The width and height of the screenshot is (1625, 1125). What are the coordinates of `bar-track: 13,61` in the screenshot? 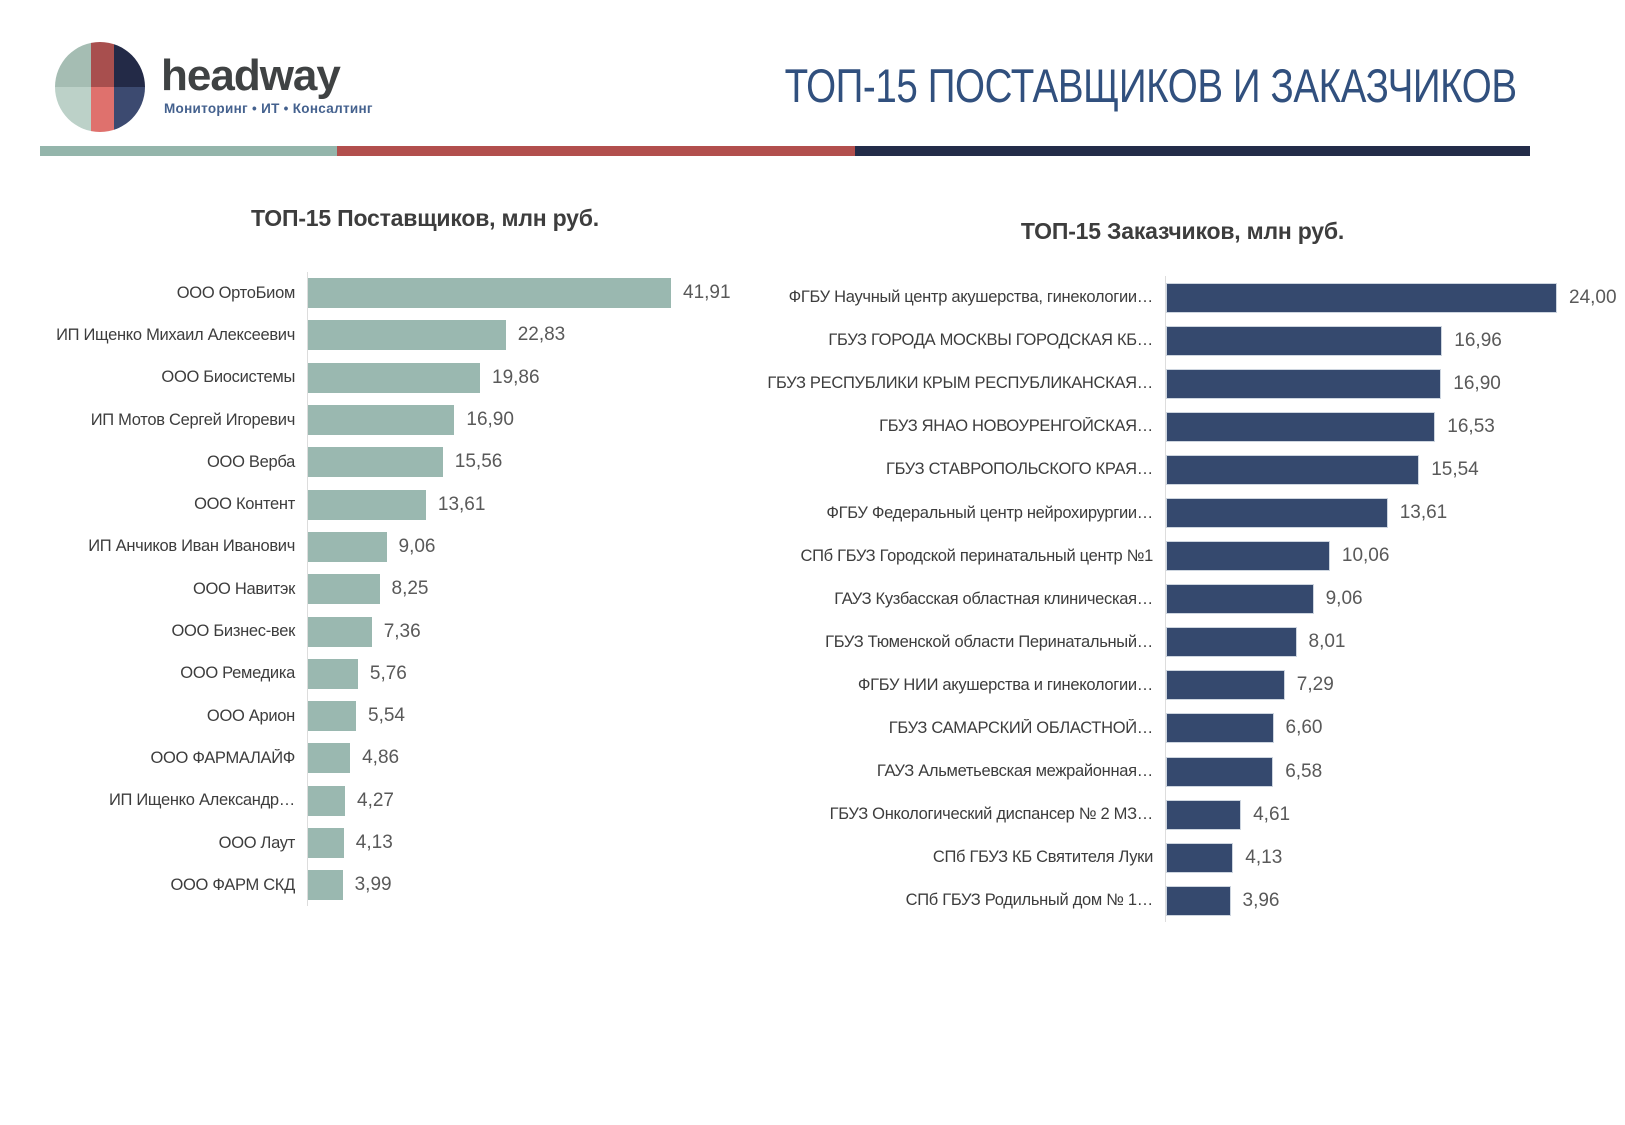 It's located at (558, 504).